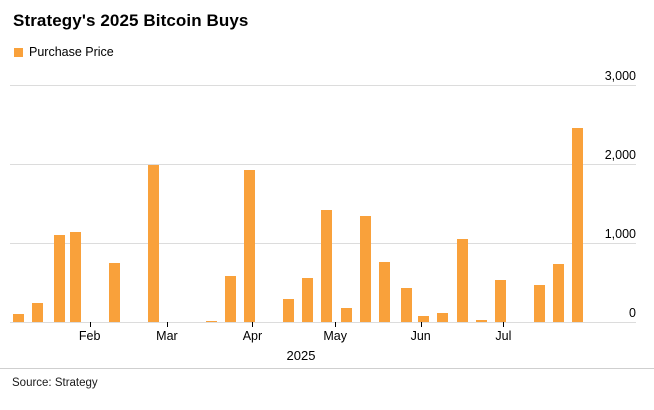 This screenshot has height=410, width=654. I want to click on y-axis-label: 2,000, so click(620, 155).